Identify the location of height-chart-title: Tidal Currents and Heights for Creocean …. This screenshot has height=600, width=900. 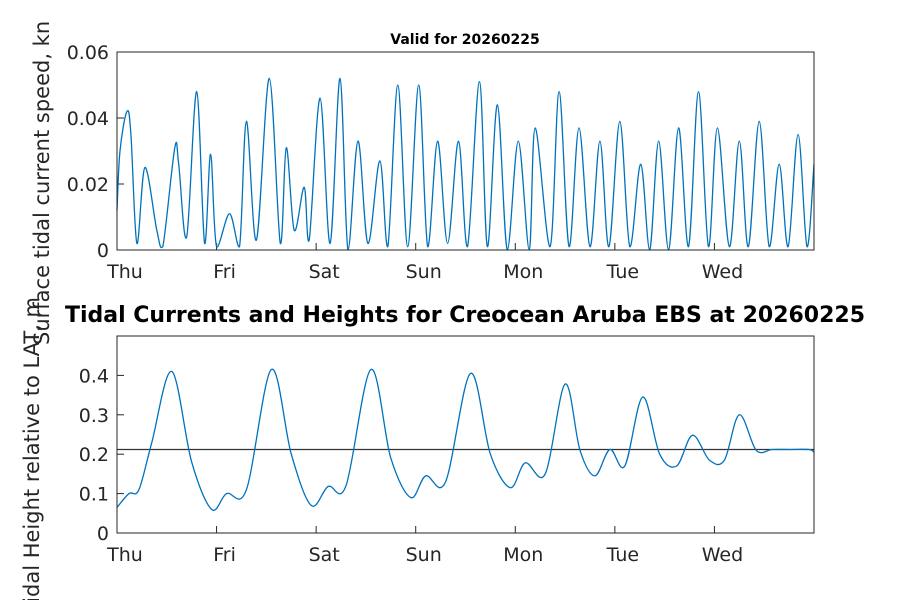
(465, 315).